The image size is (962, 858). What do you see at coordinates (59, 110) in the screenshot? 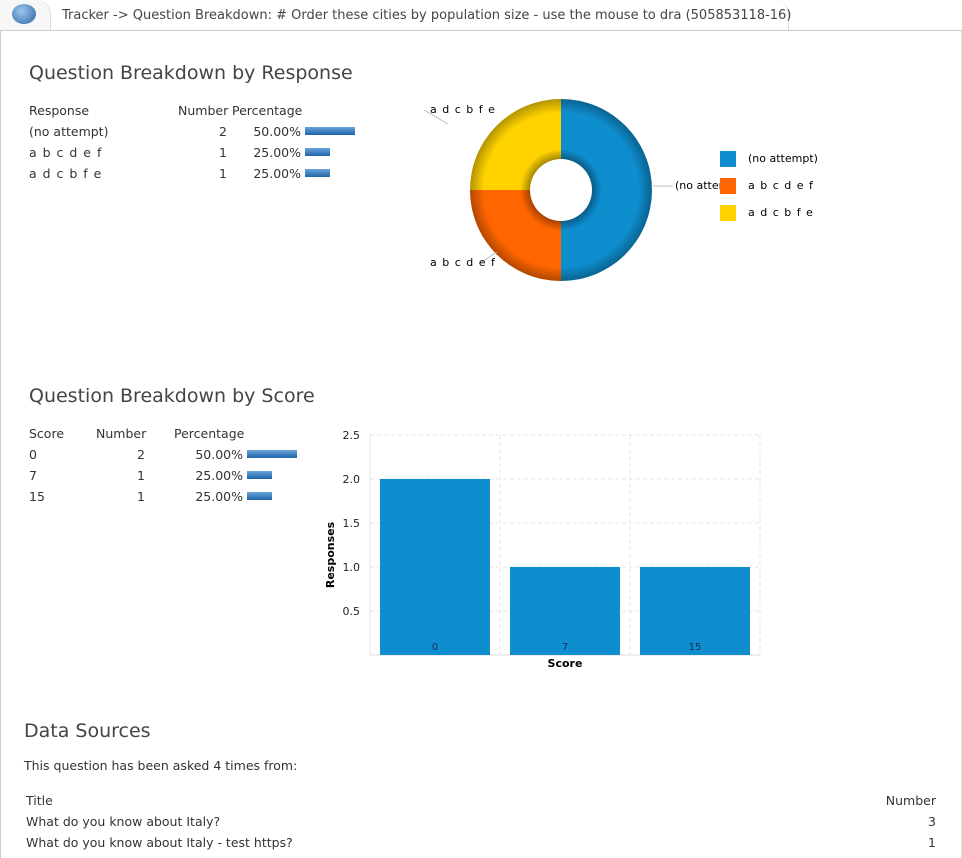
I see `col-response: Response` at bounding box center [59, 110].